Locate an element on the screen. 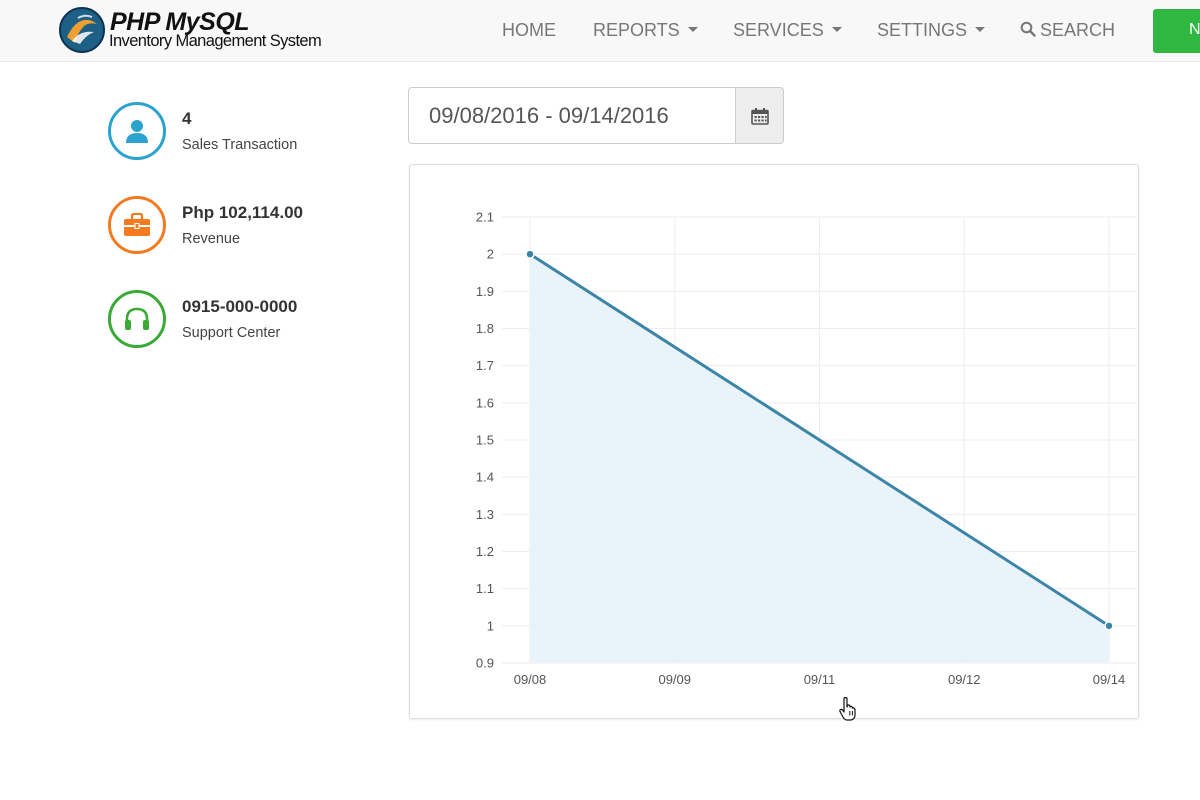 The image size is (1200, 800). hand-cursor-icon is located at coordinates (847, 709).